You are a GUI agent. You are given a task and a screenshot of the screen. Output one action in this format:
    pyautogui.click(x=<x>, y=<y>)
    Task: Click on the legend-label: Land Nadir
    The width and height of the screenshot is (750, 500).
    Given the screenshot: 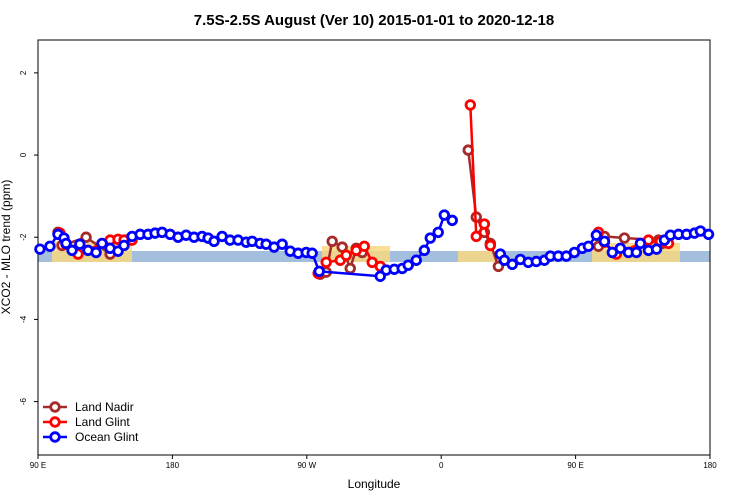 What is the action you would take?
    pyautogui.click(x=104, y=407)
    